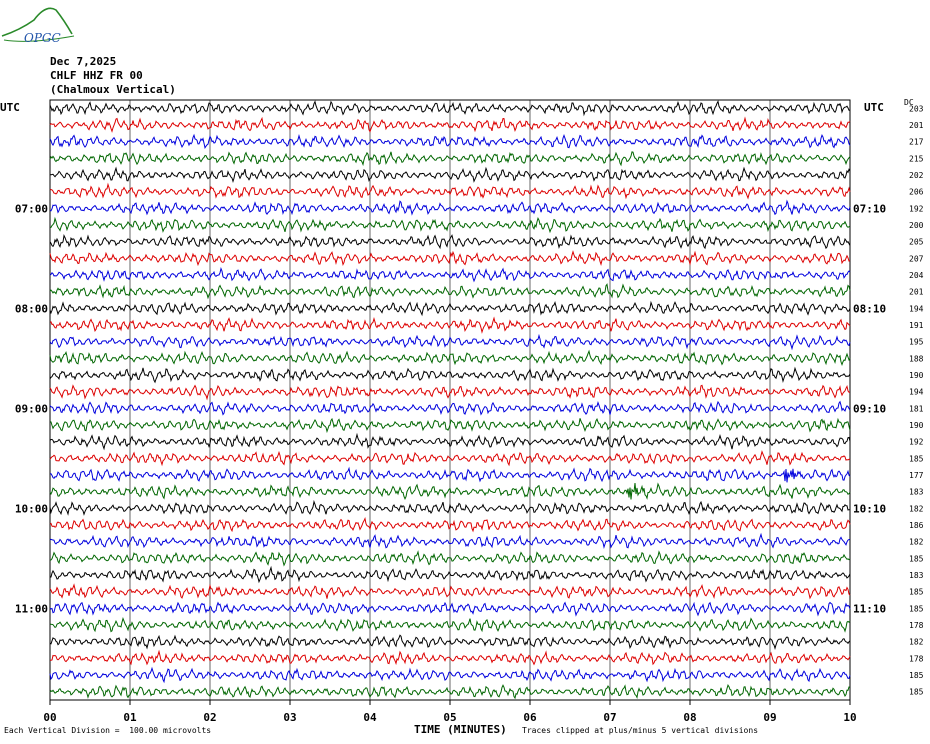  Describe the element at coordinates (916, 175) in the screenshot. I see `dc-offset-value: 202` at that location.